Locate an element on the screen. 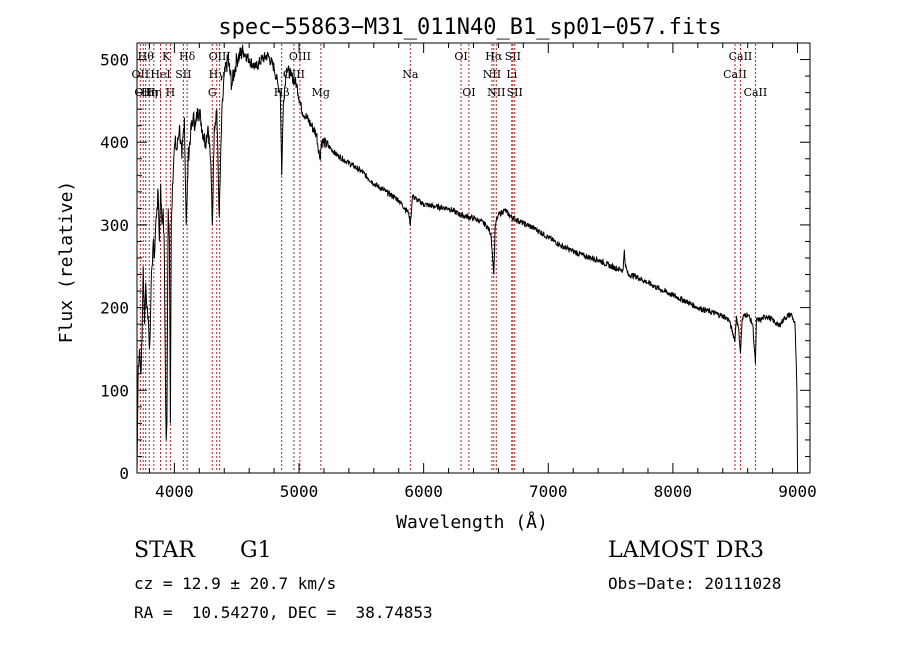 The height and width of the screenshot is (649, 900). coords-text: RA = 10.54270, DEC = 38.74853 is located at coordinates (283, 612).